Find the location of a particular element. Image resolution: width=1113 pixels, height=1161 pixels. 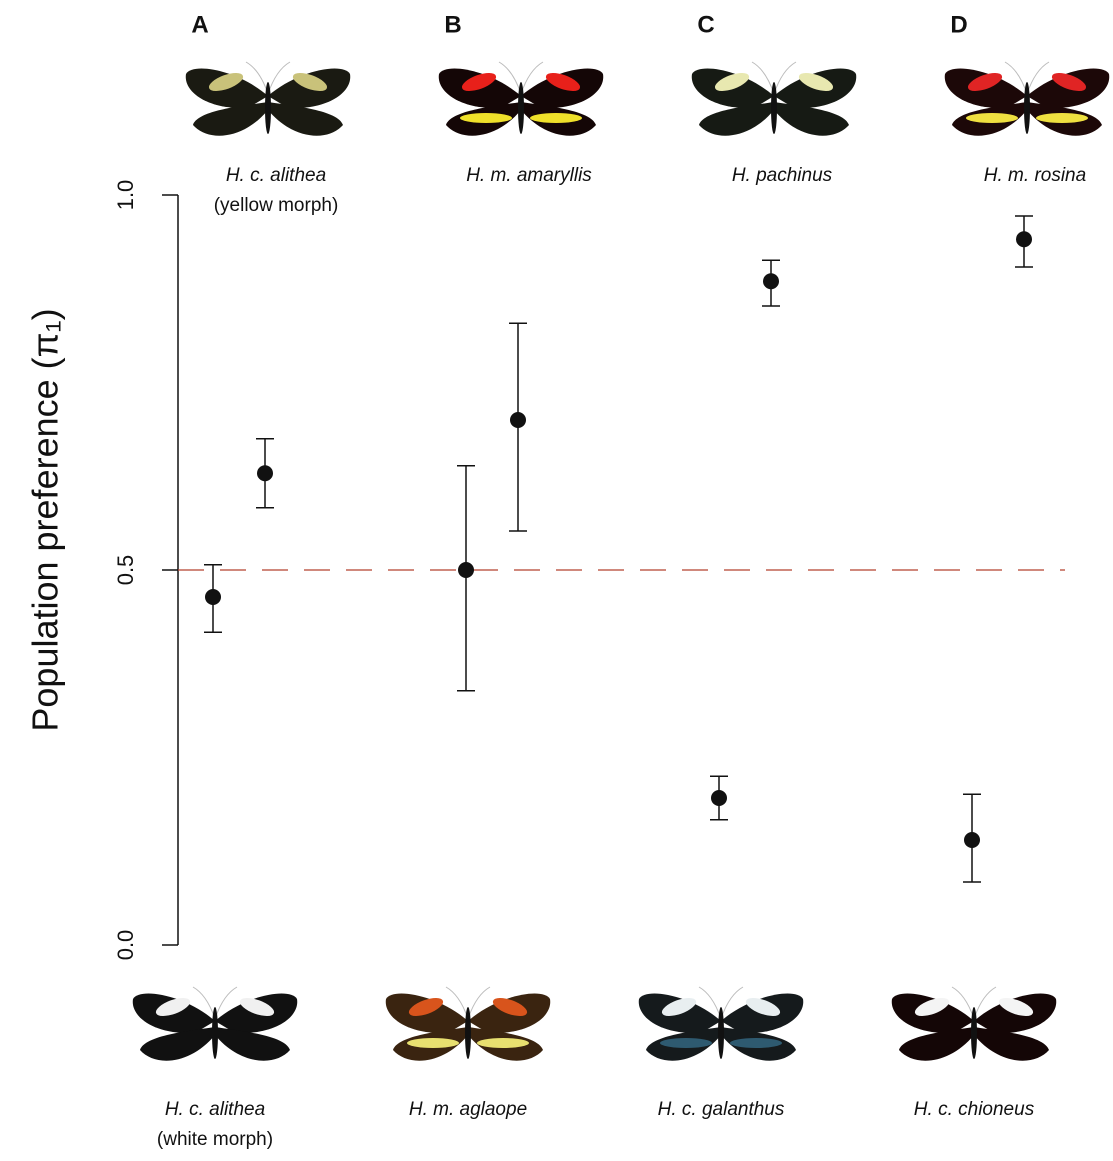

y-tick-label: 0.5 is located at coordinates (125, 570).